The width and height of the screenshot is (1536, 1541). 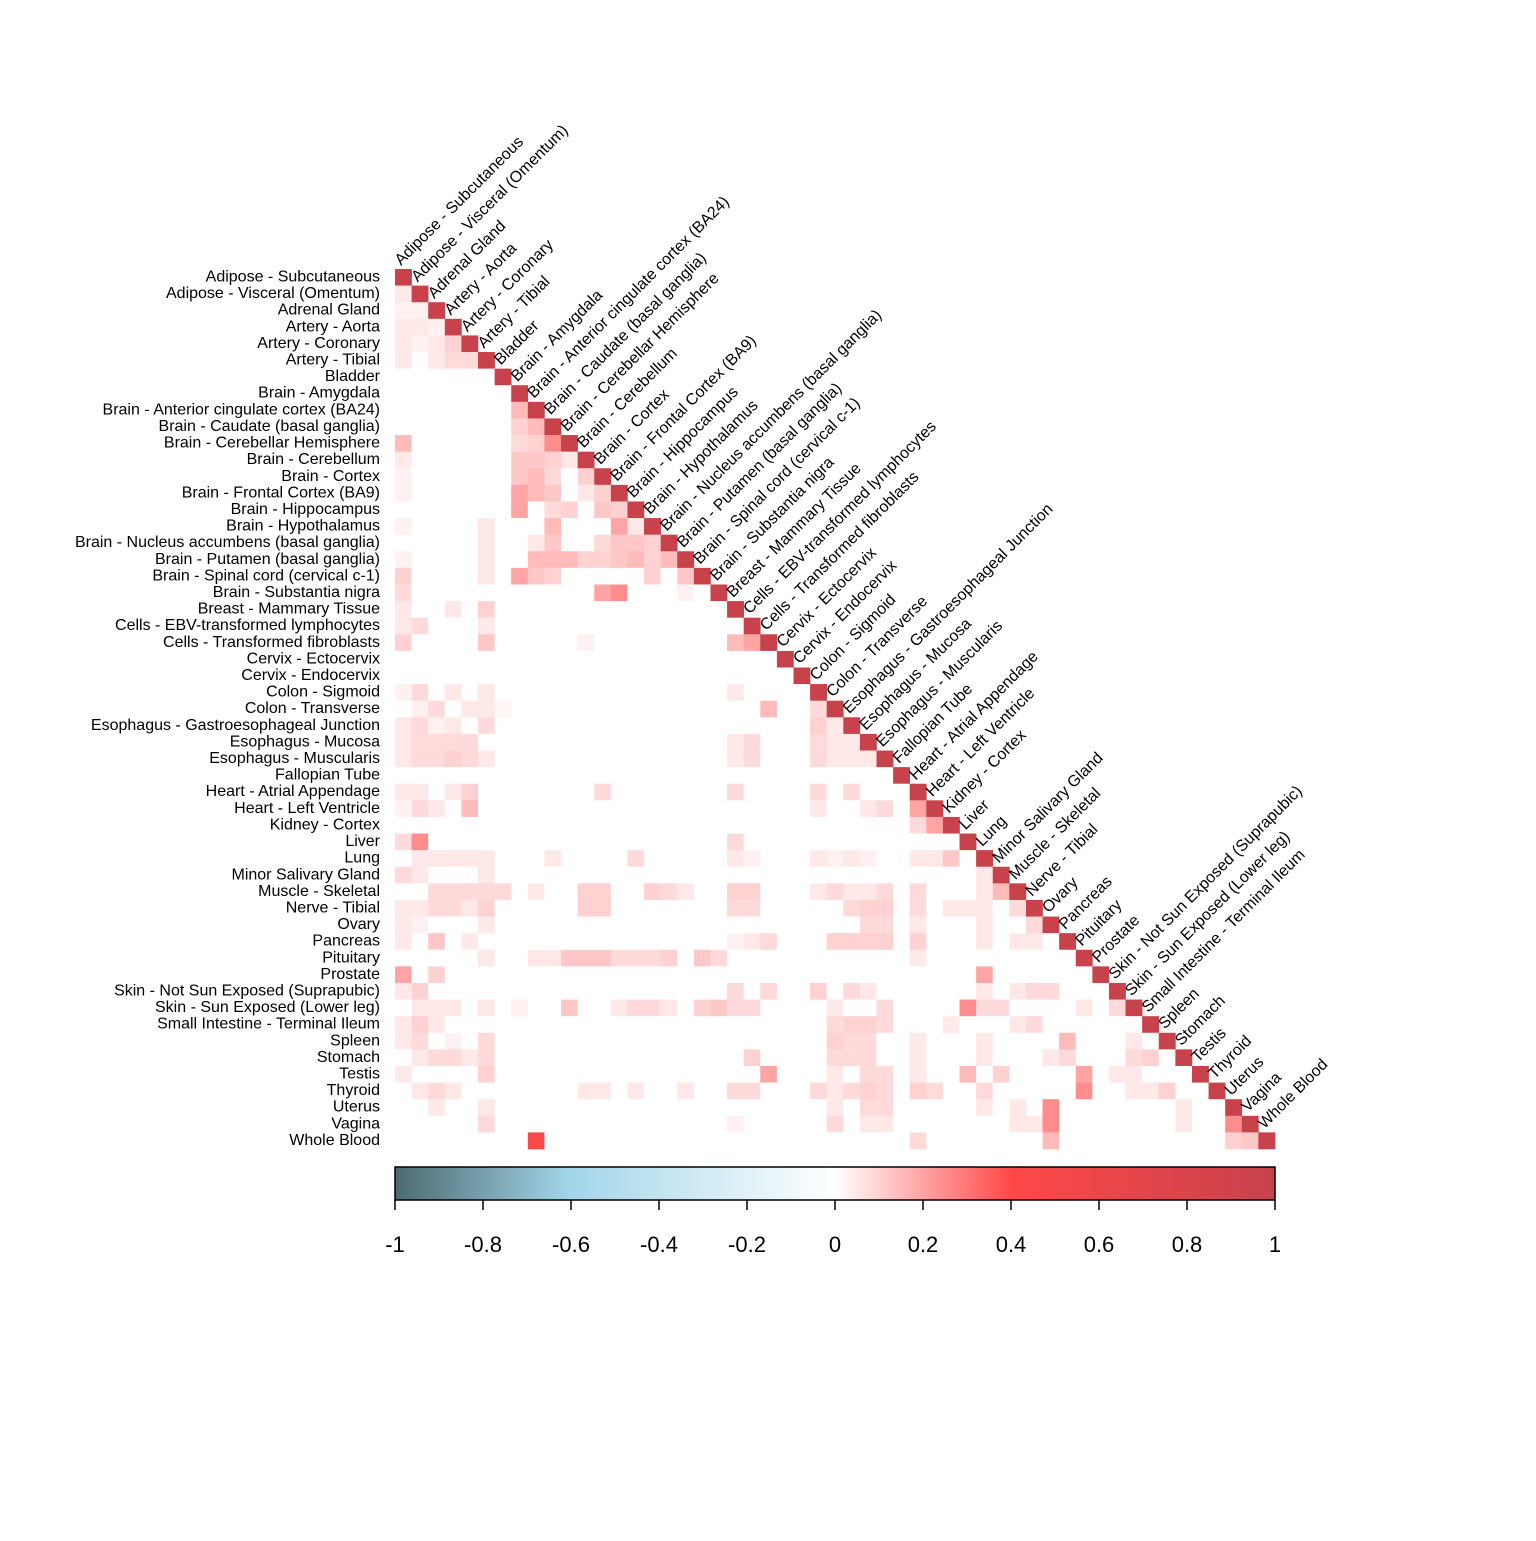 What do you see at coordinates (307, 808) in the screenshot?
I see `row-label: Heart - Left Ventricle` at bounding box center [307, 808].